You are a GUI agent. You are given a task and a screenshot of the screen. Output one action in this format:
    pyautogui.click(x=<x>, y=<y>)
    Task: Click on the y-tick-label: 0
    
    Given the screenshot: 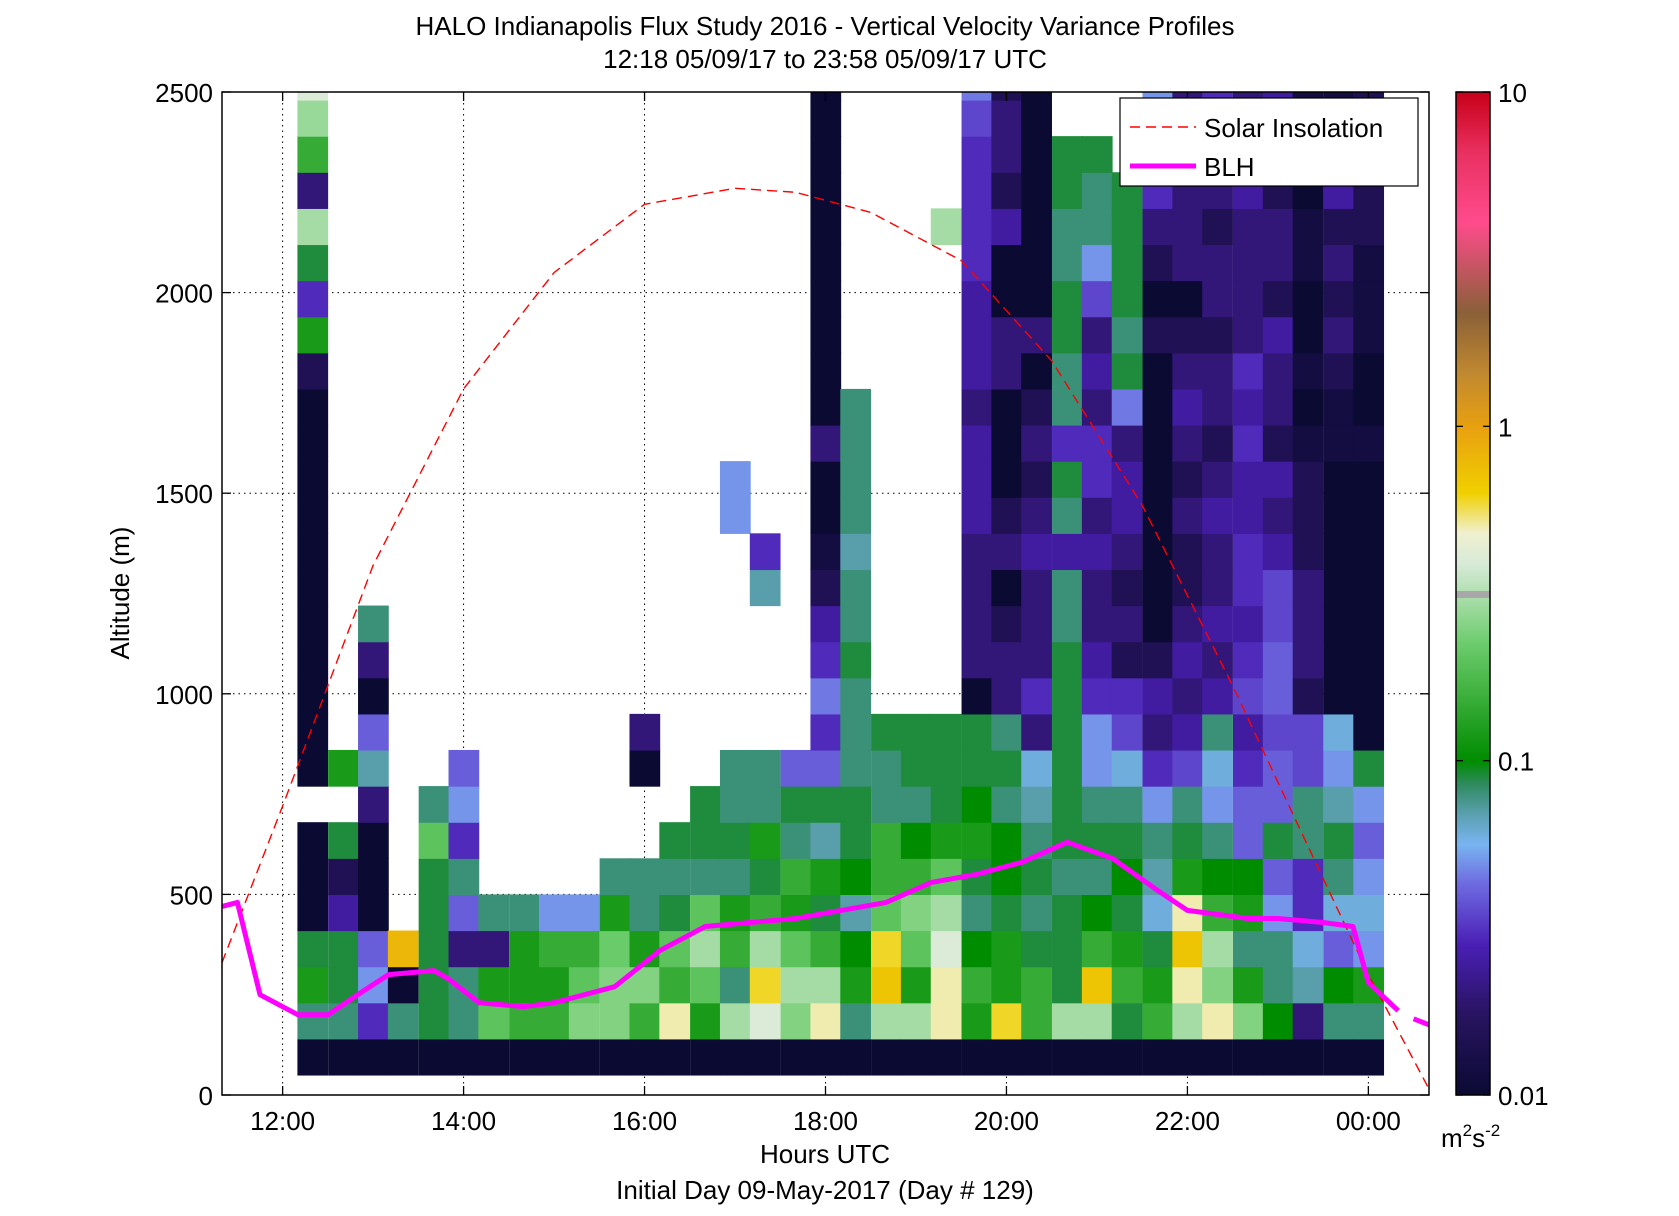 What is the action you would take?
    pyautogui.click(x=206, y=1096)
    